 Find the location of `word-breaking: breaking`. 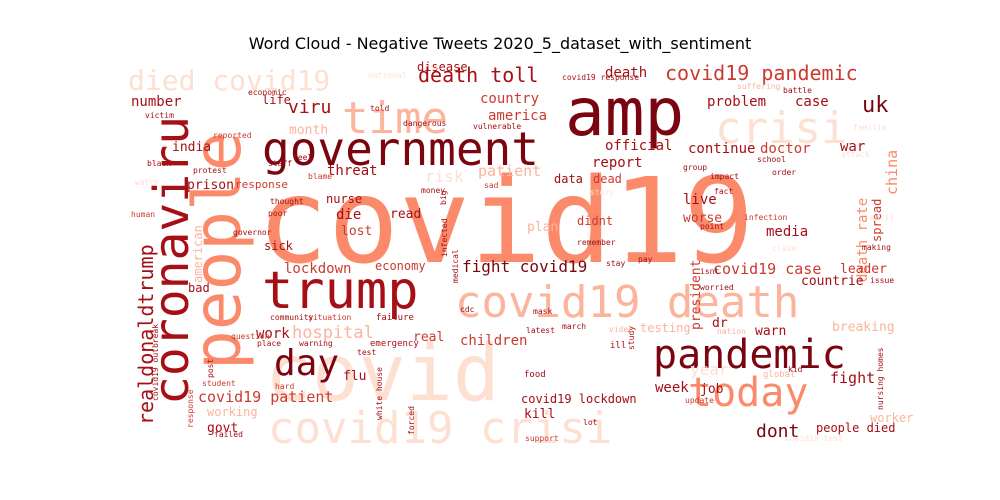

word-breaking: breaking is located at coordinates (863, 327).